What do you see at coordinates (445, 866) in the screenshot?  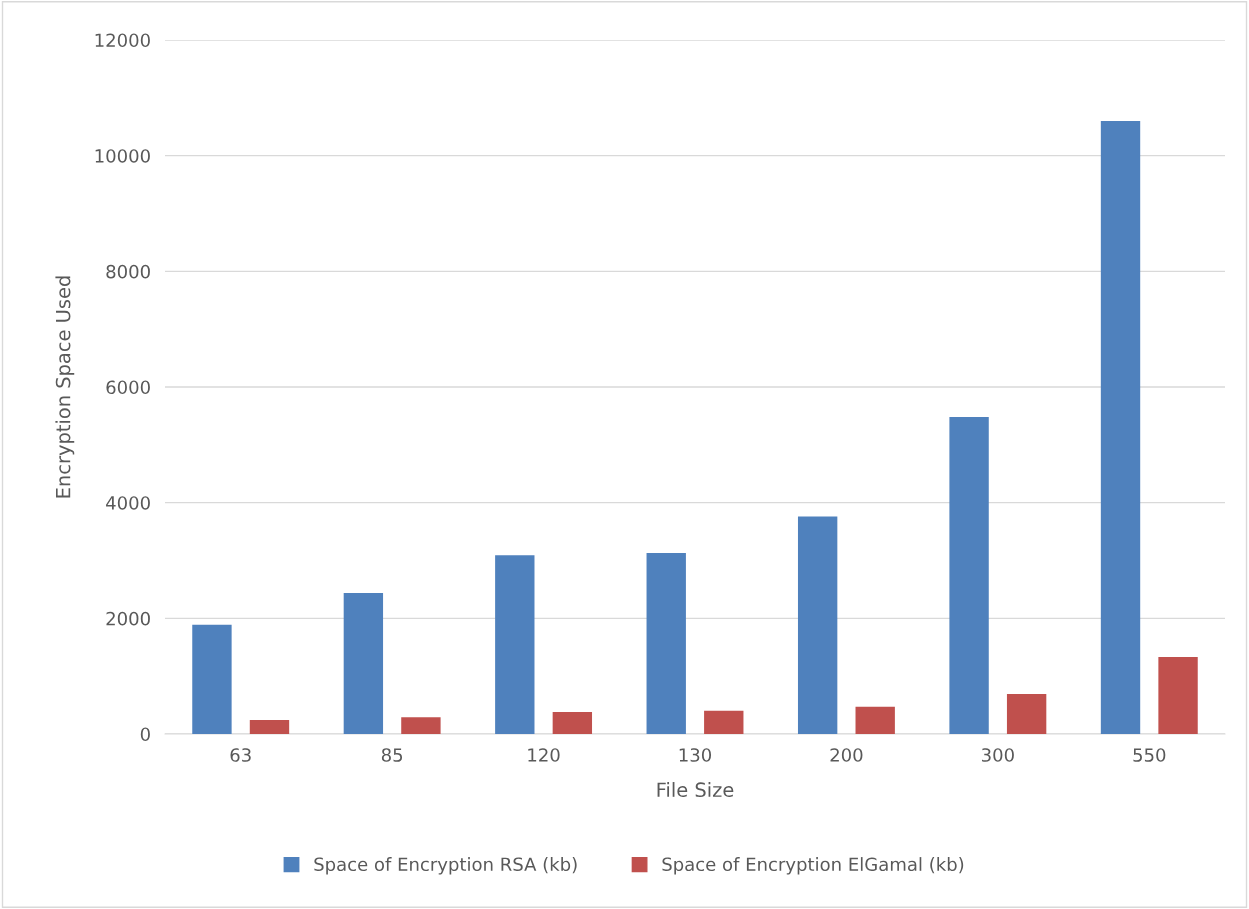 I see `legend-label: Space of Encryption RSA (kb)` at bounding box center [445, 866].